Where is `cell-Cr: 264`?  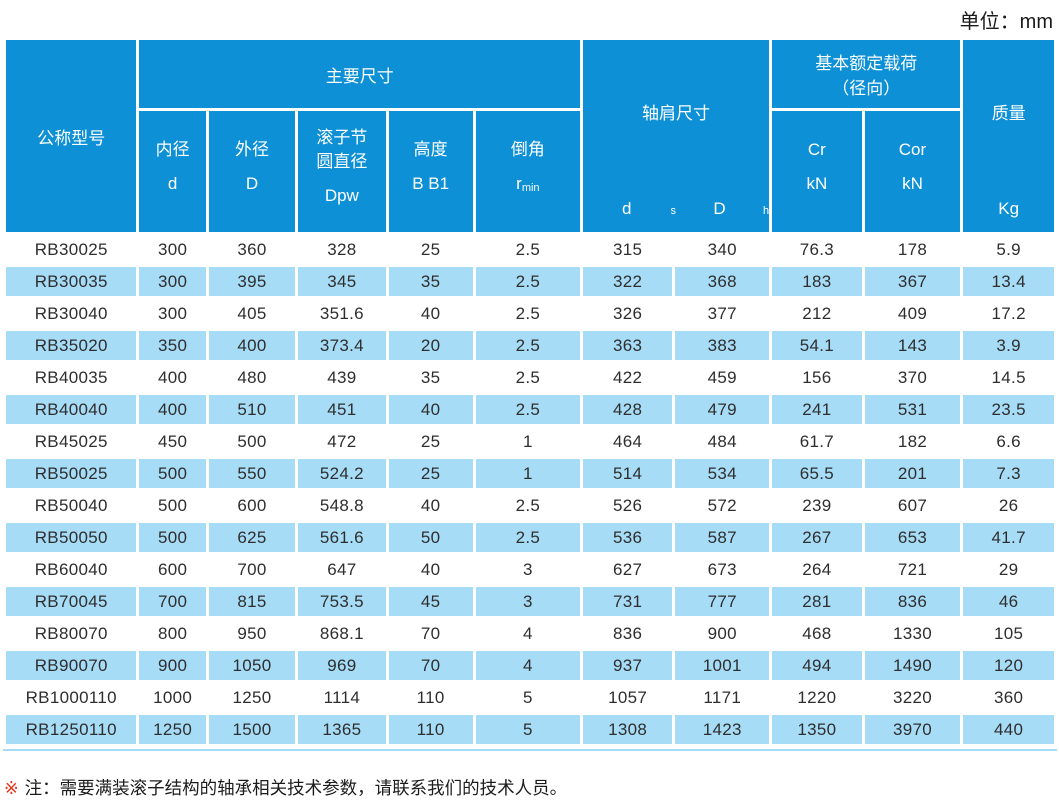
cell-Cr: 264 is located at coordinates (817, 569).